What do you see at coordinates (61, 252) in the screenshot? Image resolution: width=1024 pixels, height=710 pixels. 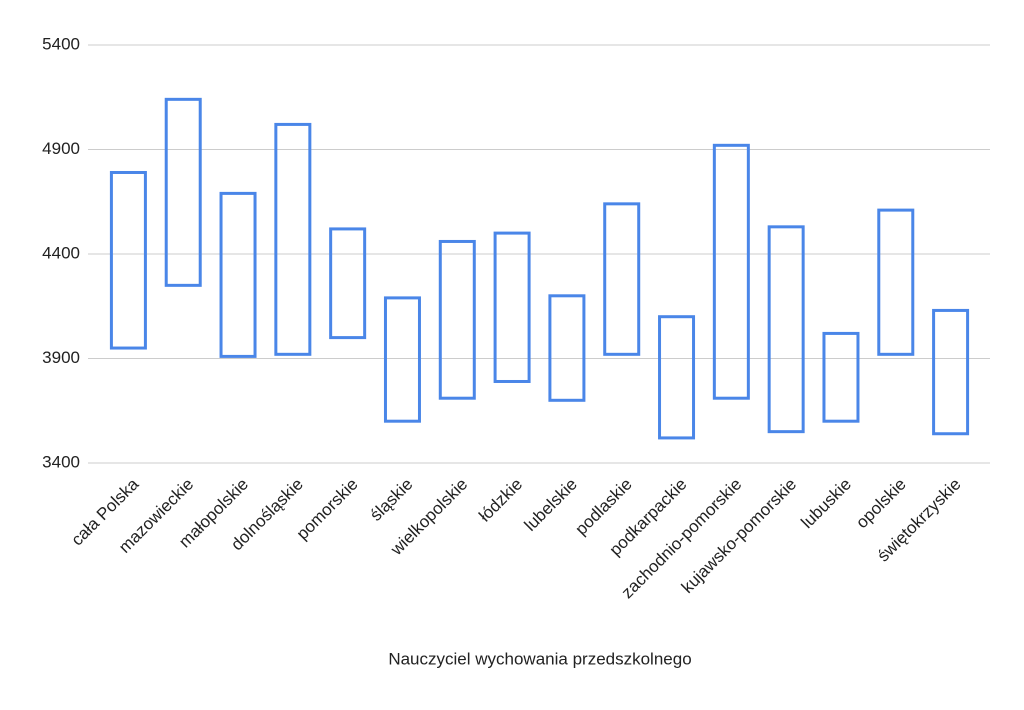 I see `y-tick-label: 4400` at bounding box center [61, 252].